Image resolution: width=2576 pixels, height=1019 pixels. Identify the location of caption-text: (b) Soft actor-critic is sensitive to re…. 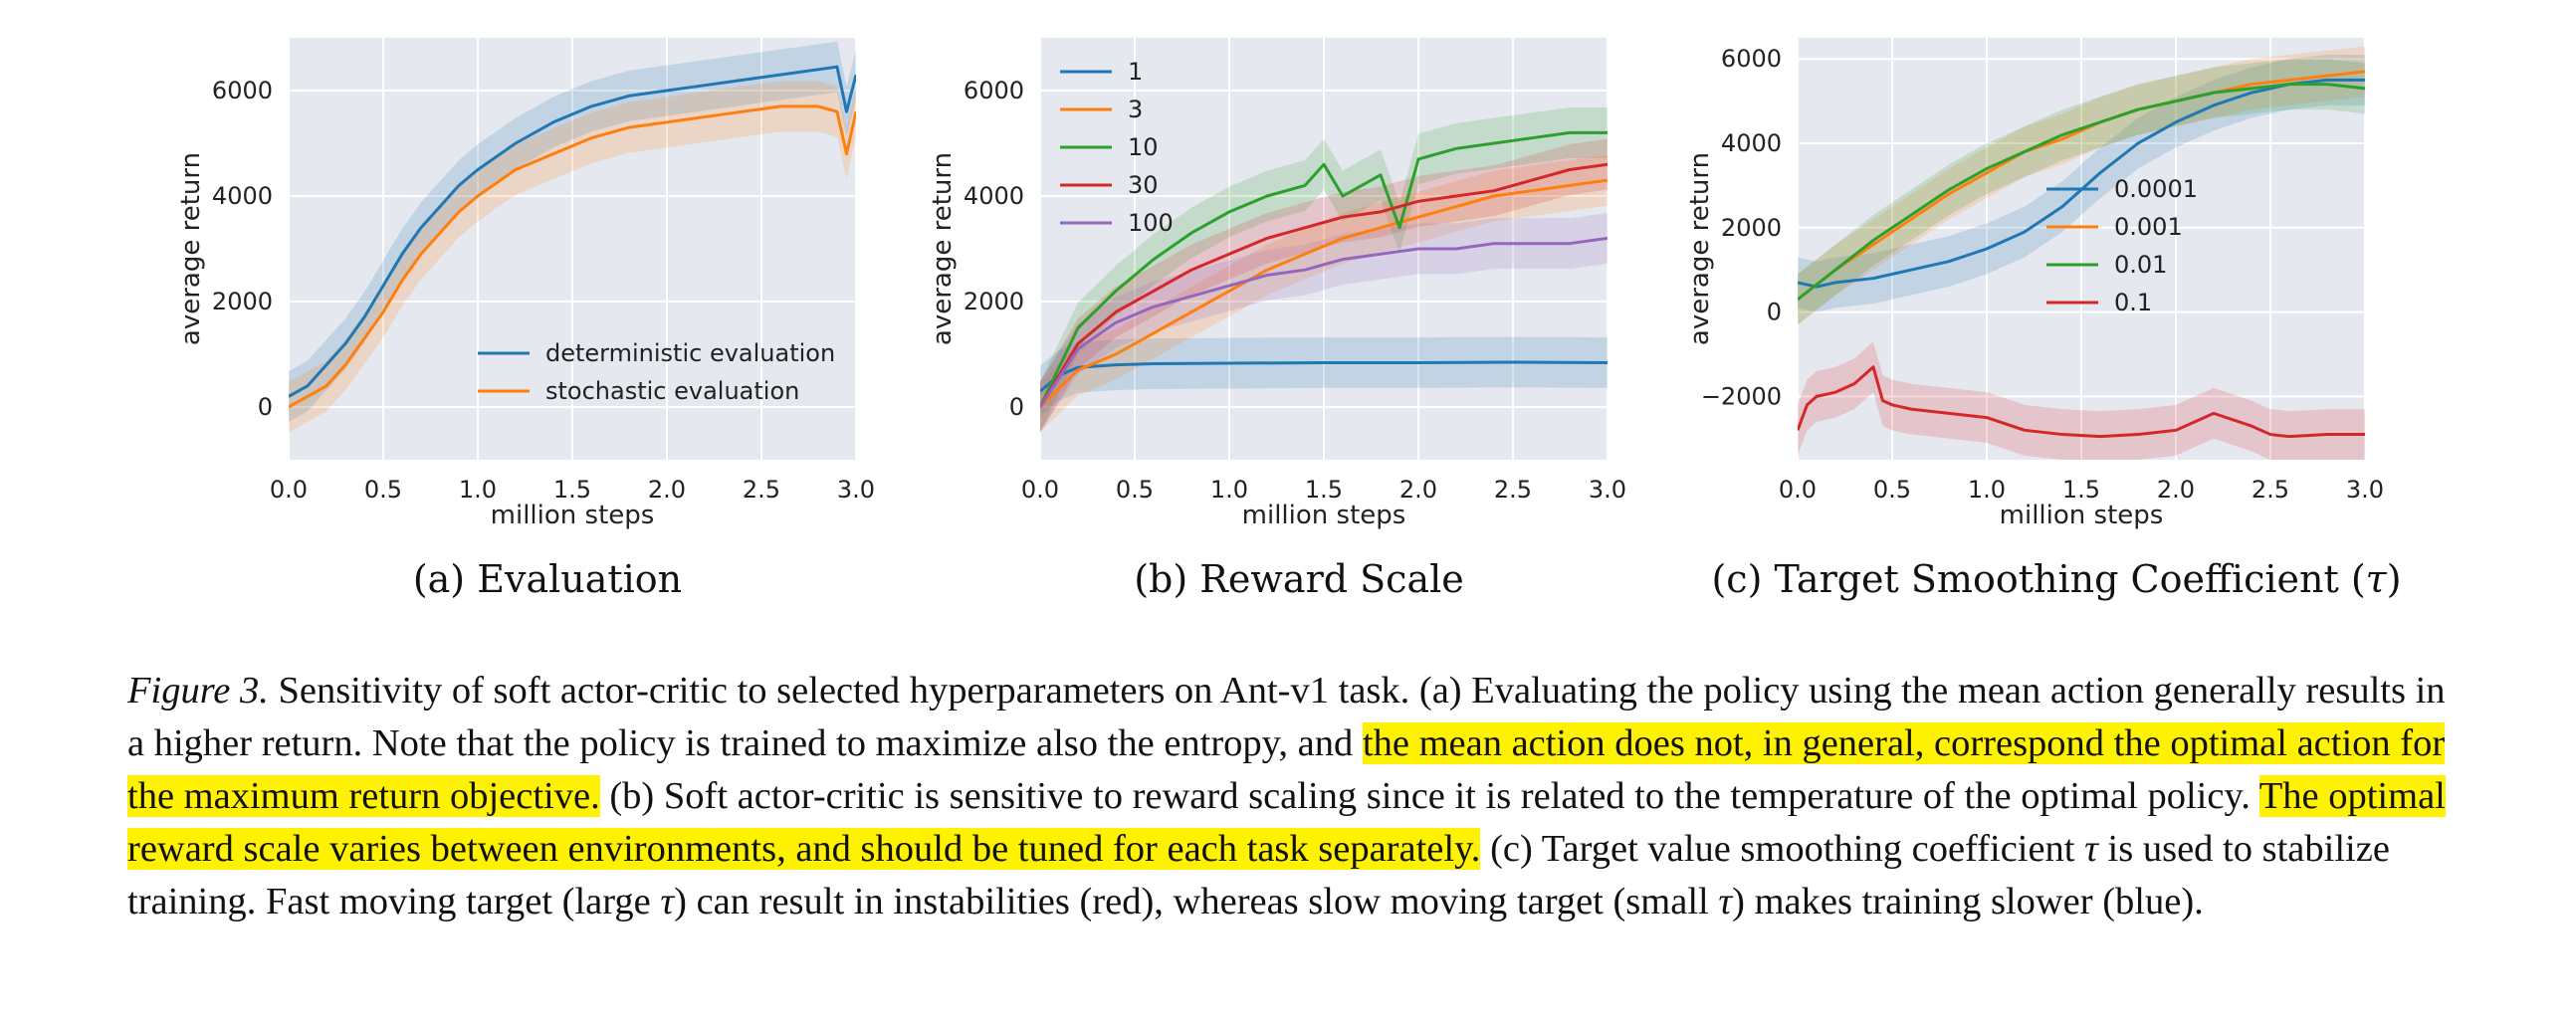
(1429, 796).